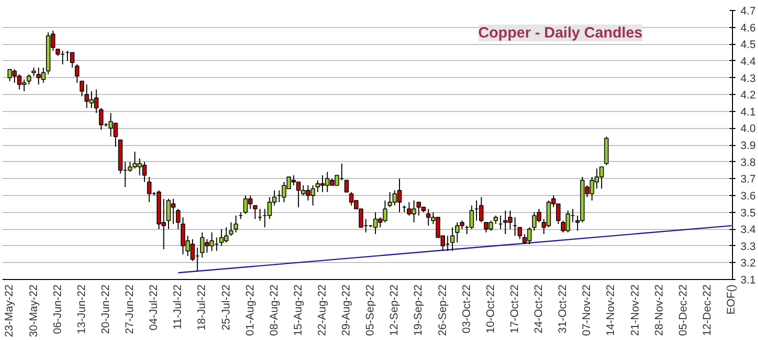 This screenshot has width=758, height=340. Describe the element at coordinates (298, 310) in the screenshot. I see `x-tick-label: 15-Aug-22` at that location.